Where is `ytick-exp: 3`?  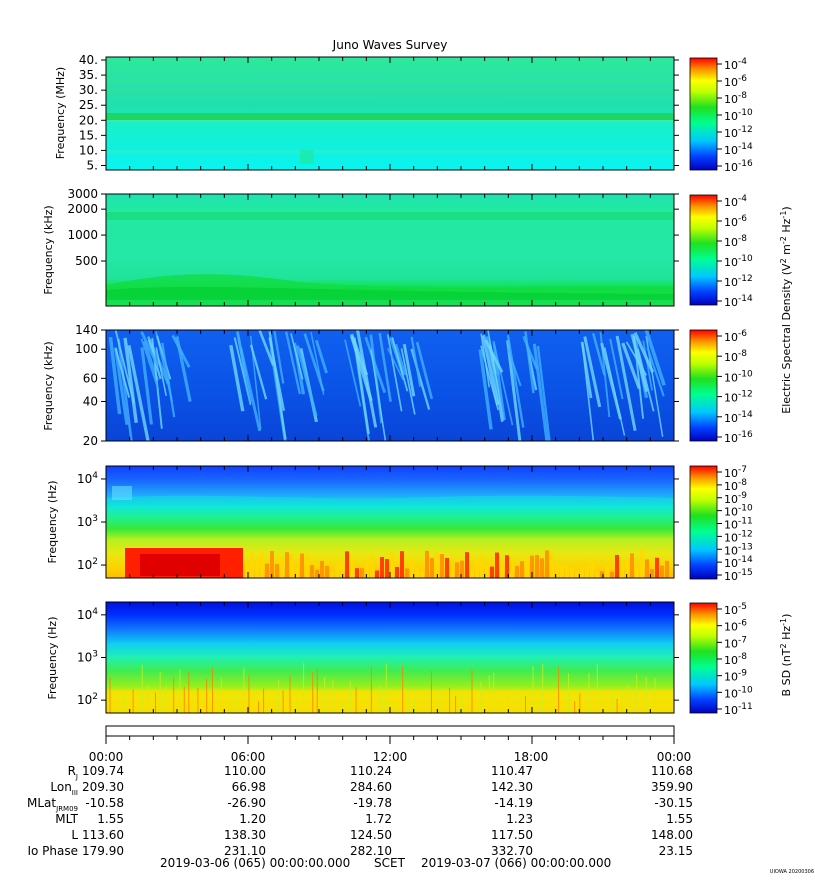
ytick-exp: 3 is located at coordinates (95, 655).